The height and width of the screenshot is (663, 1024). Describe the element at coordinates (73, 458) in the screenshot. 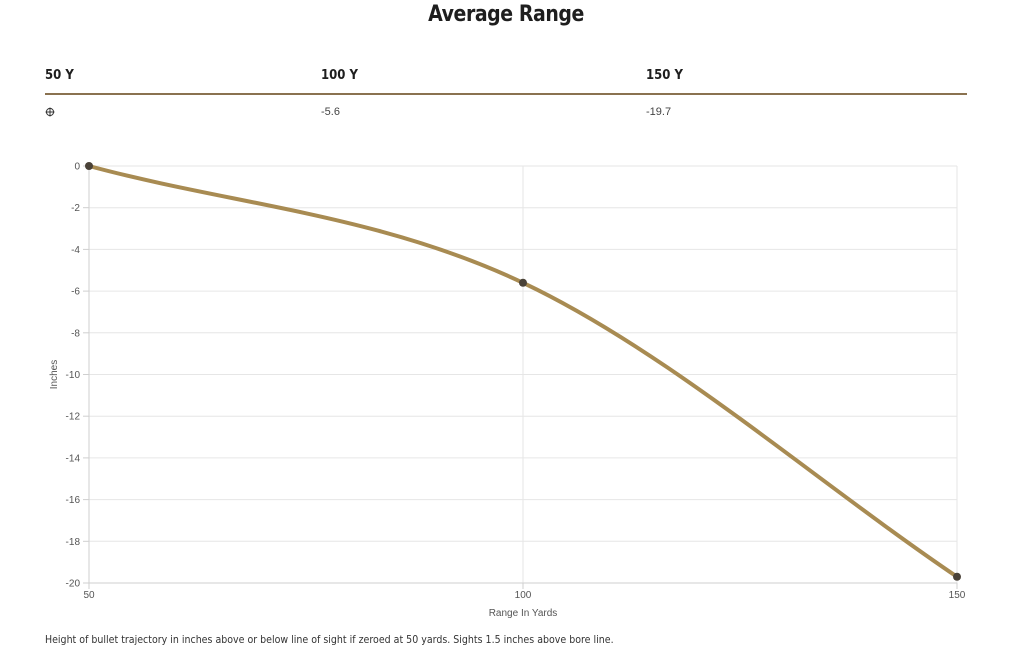

I see `y-tick-label: -14` at that location.